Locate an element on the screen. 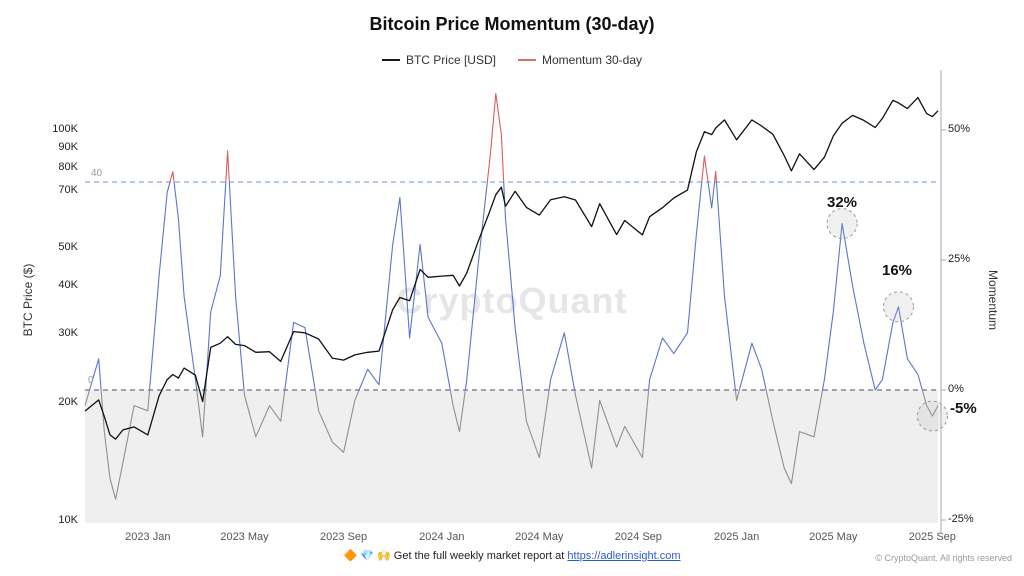 The height and width of the screenshot is (576, 1024). legend-label-btc-price: BTC Price [USD] is located at coordinates (450, 60).